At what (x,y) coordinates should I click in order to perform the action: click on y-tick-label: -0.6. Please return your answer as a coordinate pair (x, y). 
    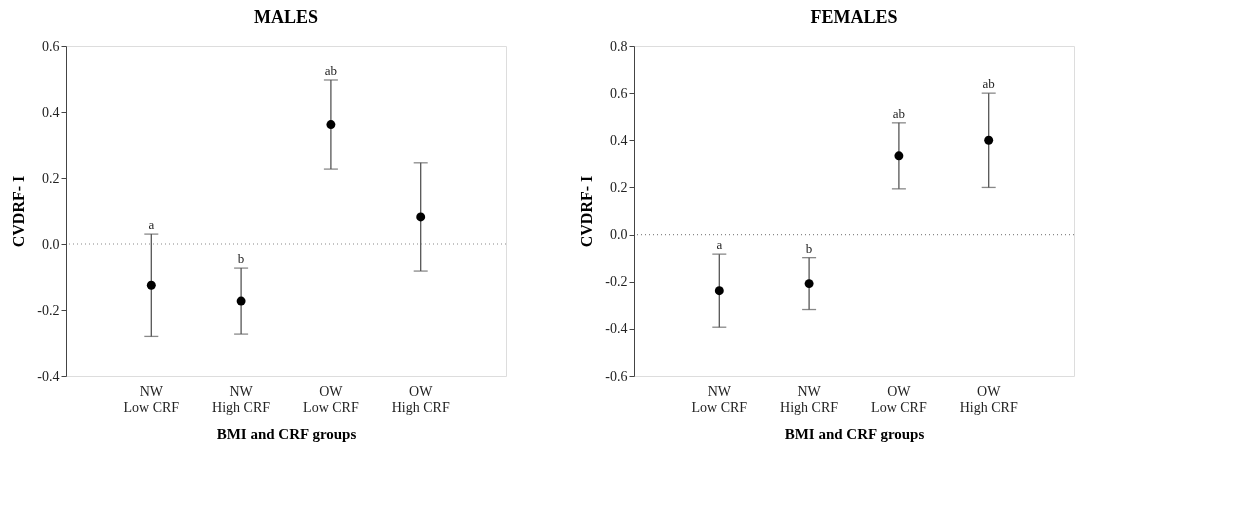
    Looking at the image, I should click on (616, 376).